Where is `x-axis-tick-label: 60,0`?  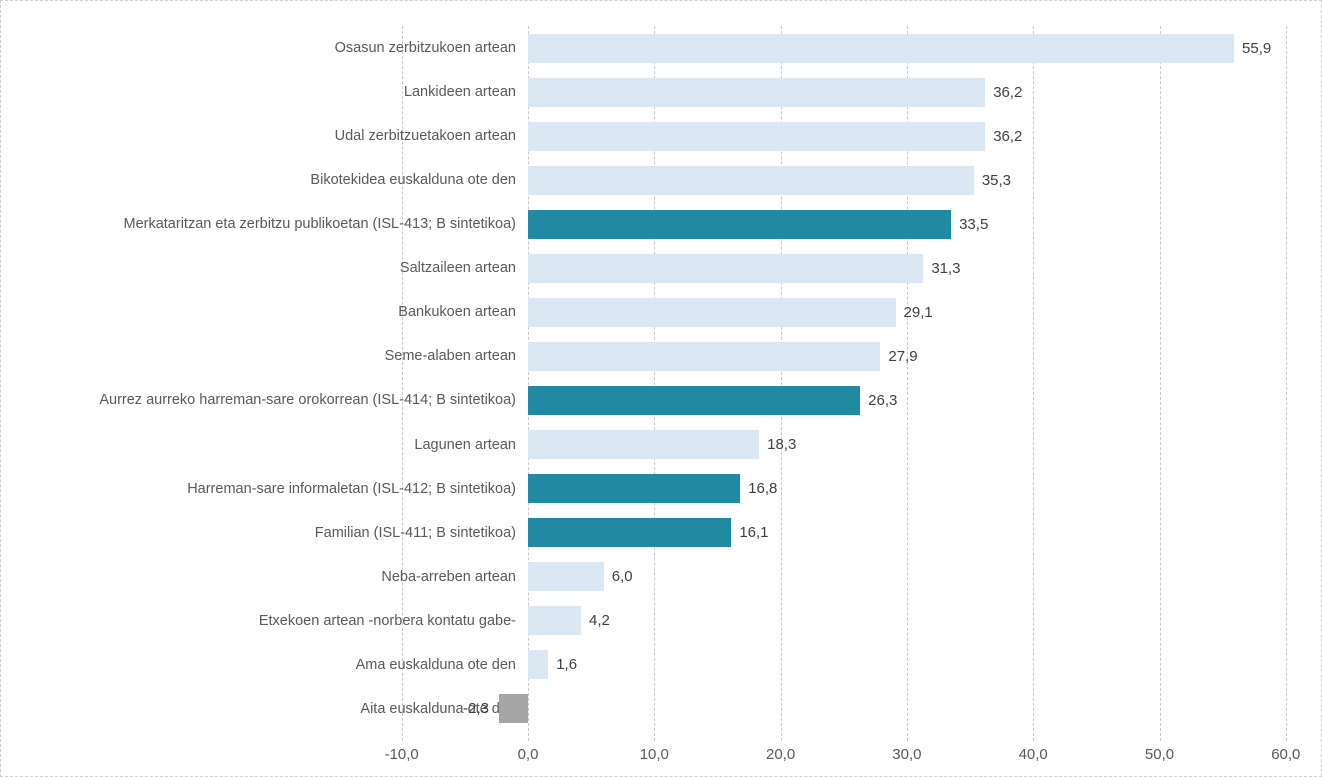 x-axis-tick-label: 60,0 is located at coordinates (1286, 754).